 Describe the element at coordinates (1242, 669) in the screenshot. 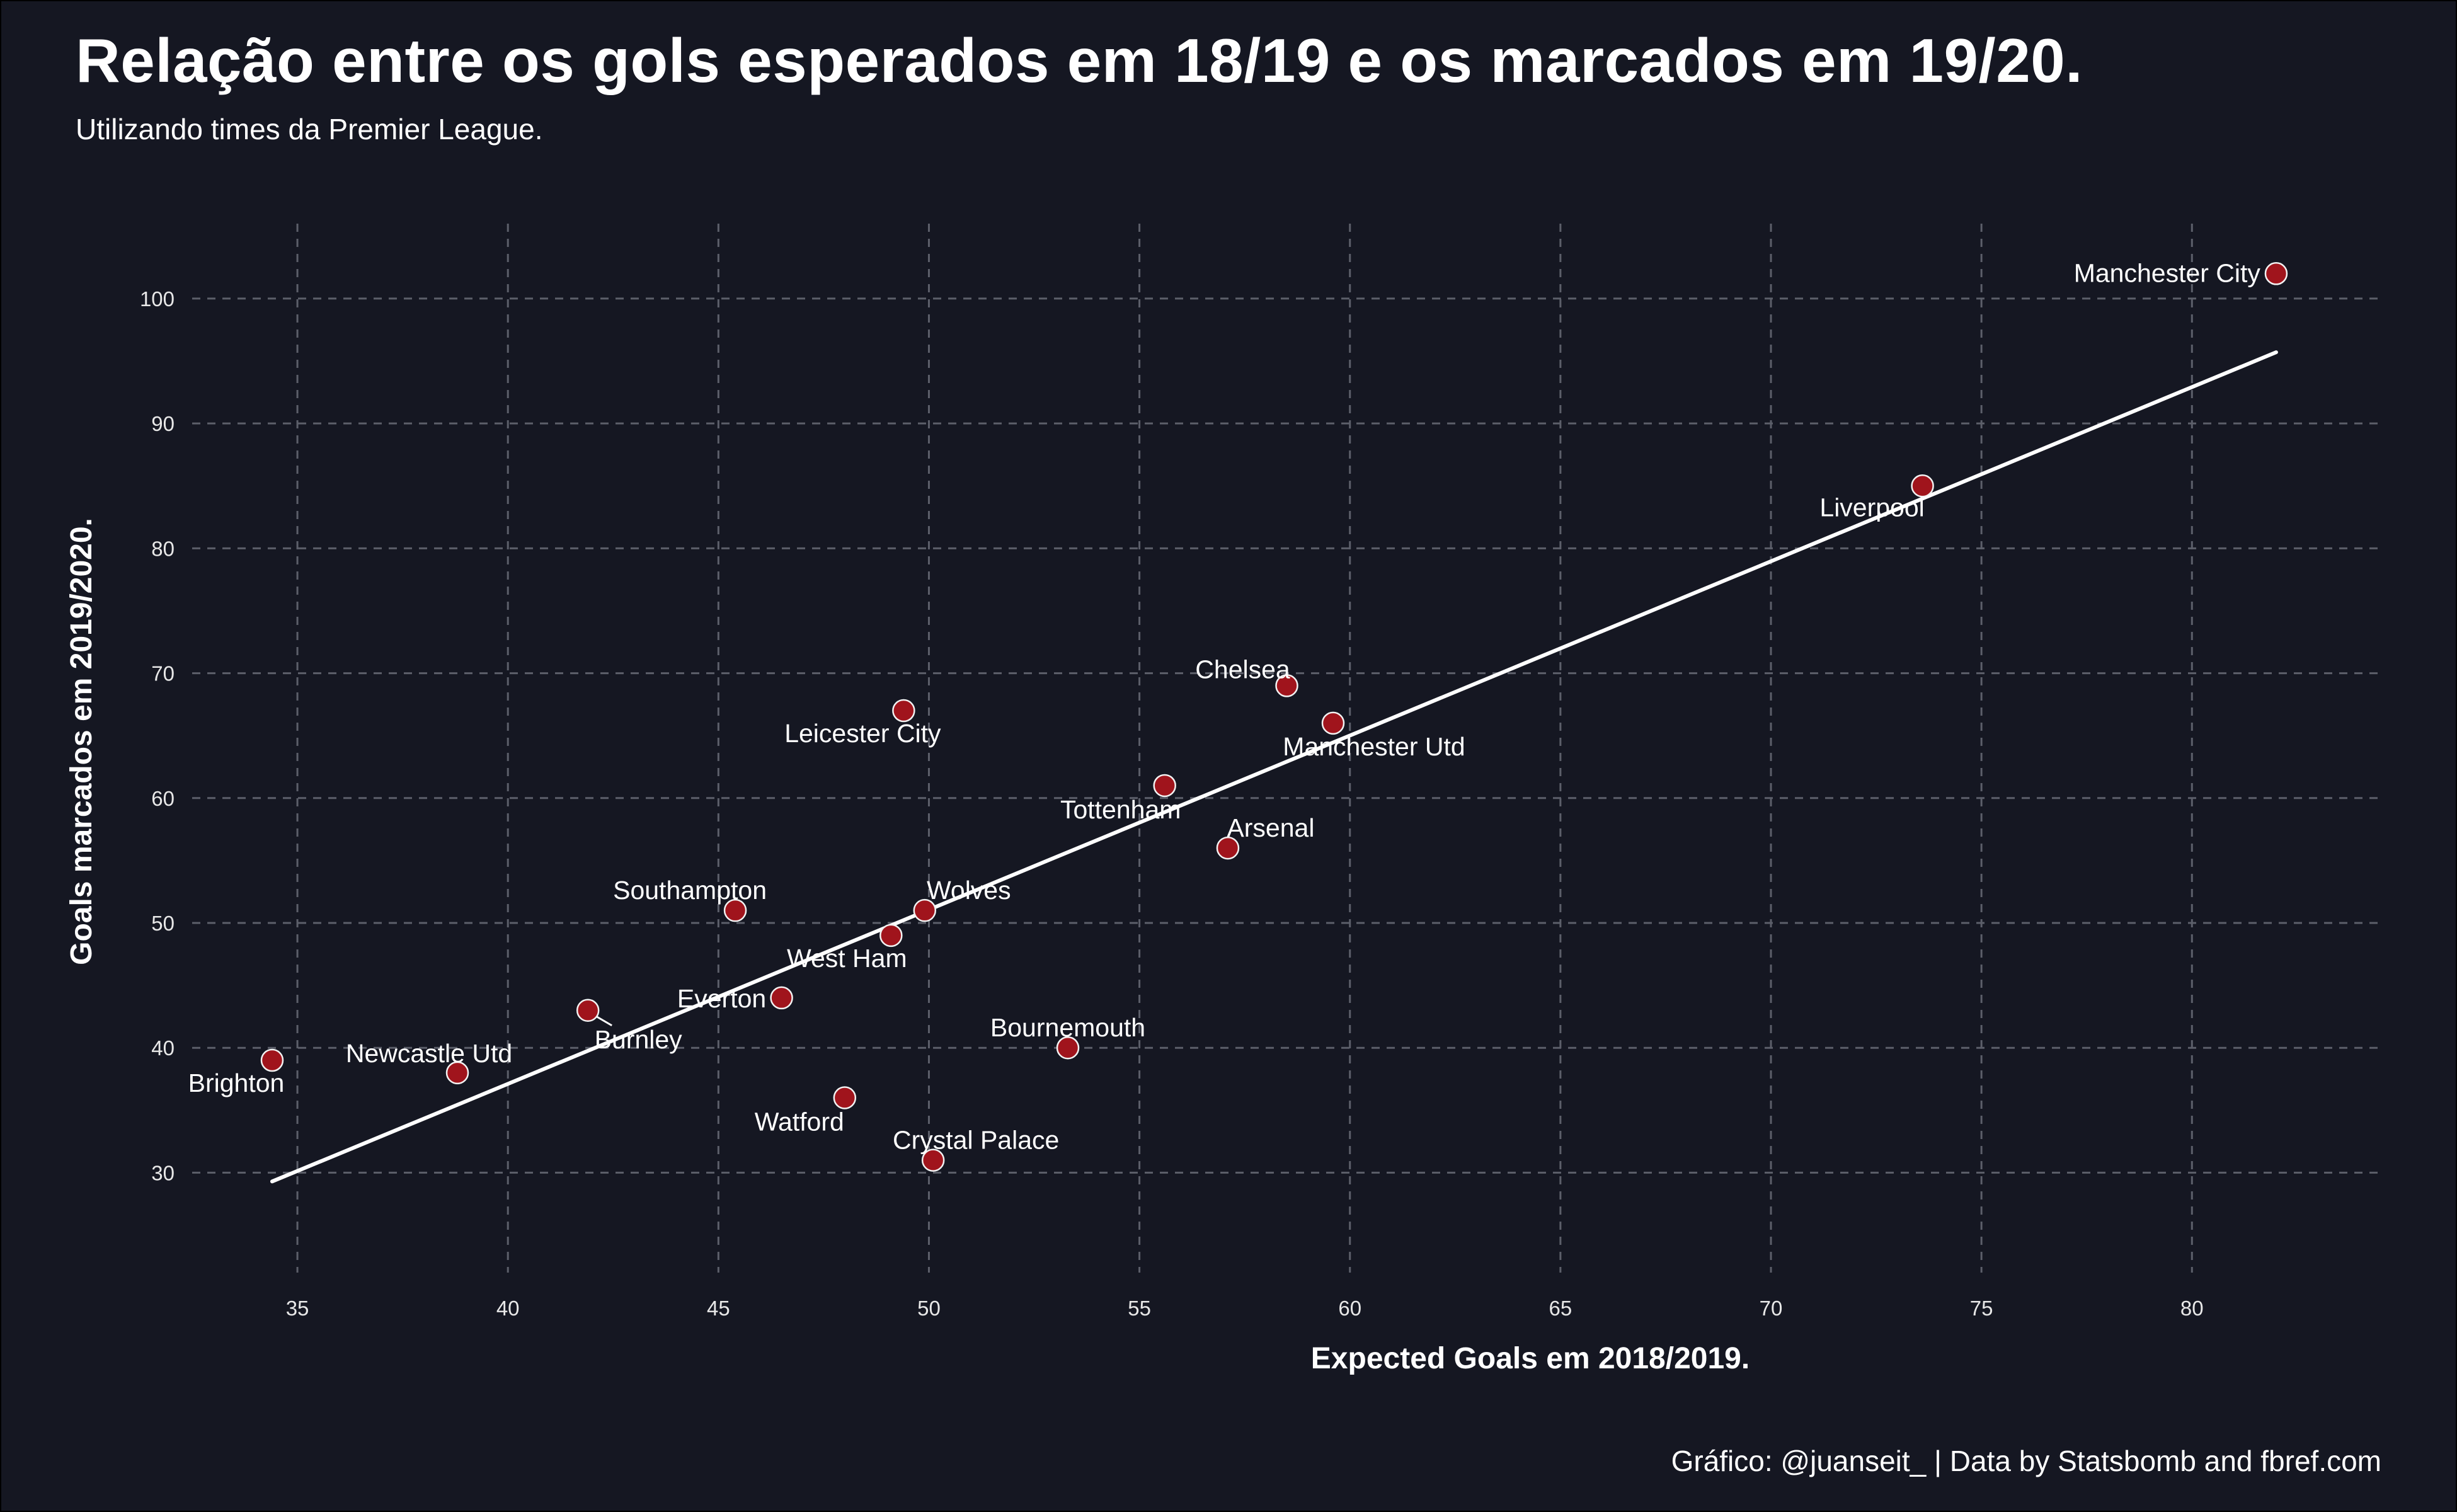

I see `label-chelsea: Chelsea` at that location.